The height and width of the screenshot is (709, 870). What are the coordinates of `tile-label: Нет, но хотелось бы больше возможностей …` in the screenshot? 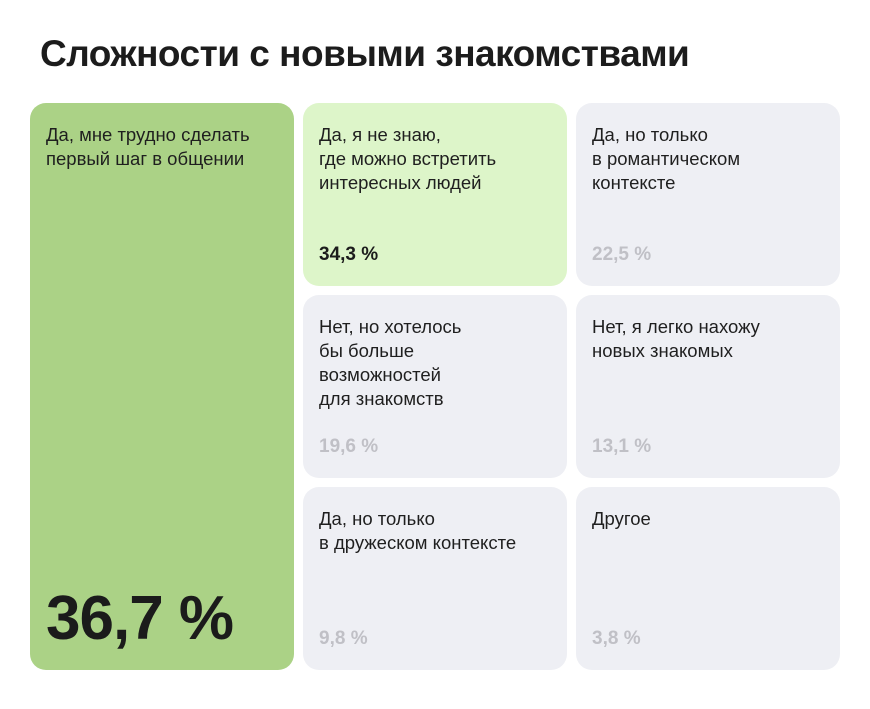 It's located at (390, 362).